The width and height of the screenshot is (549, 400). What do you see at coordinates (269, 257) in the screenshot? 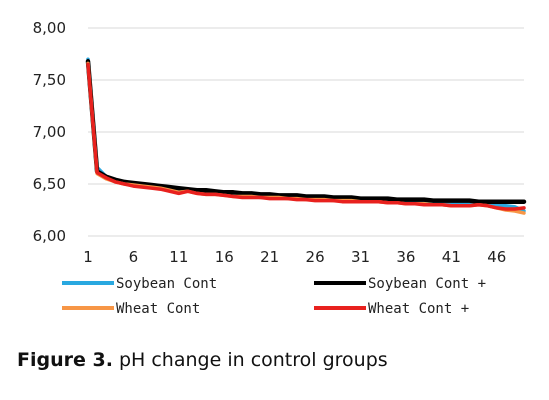
I see `x-tick-label: 21` at bounding box center [269, 257].